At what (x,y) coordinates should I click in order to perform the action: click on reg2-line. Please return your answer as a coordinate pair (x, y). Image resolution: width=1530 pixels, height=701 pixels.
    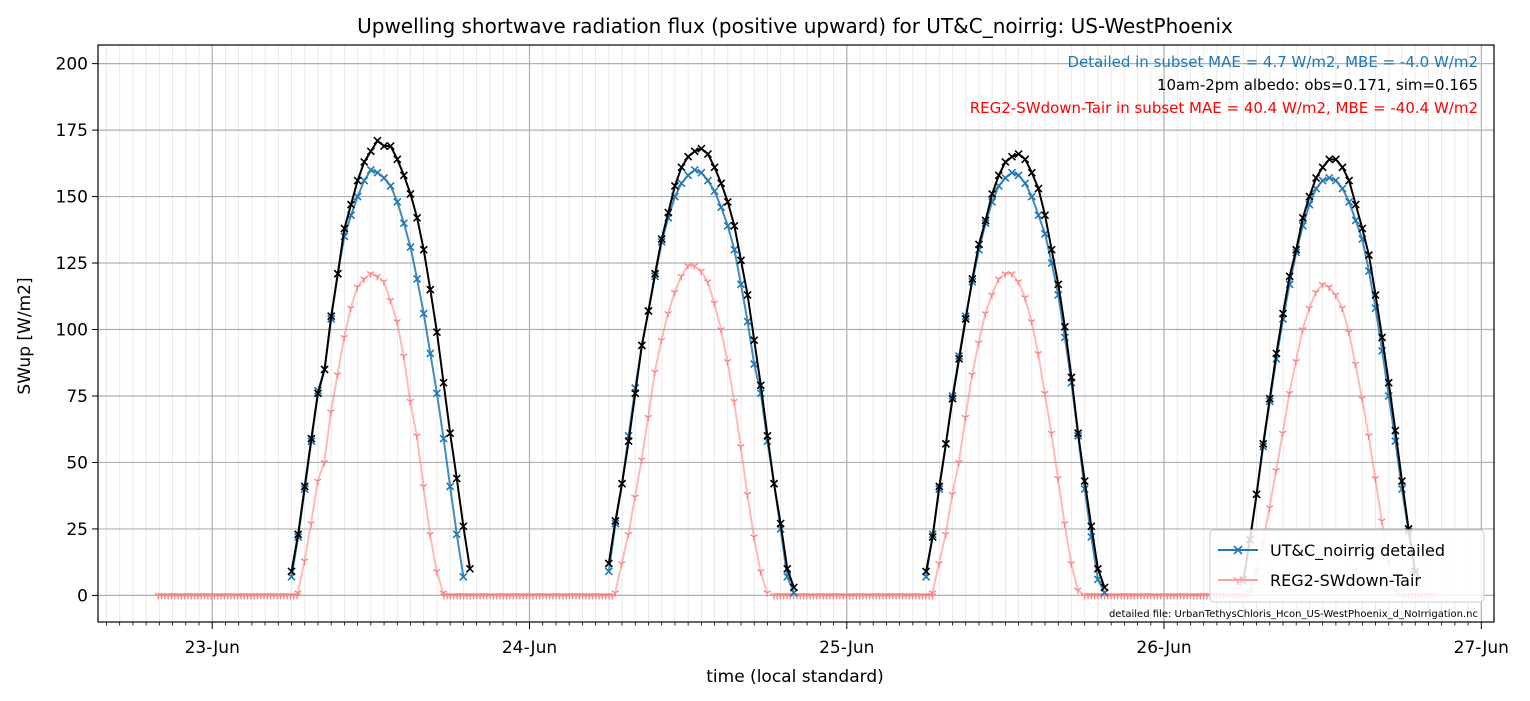
    Looking at the image, I should click on (691, 429).